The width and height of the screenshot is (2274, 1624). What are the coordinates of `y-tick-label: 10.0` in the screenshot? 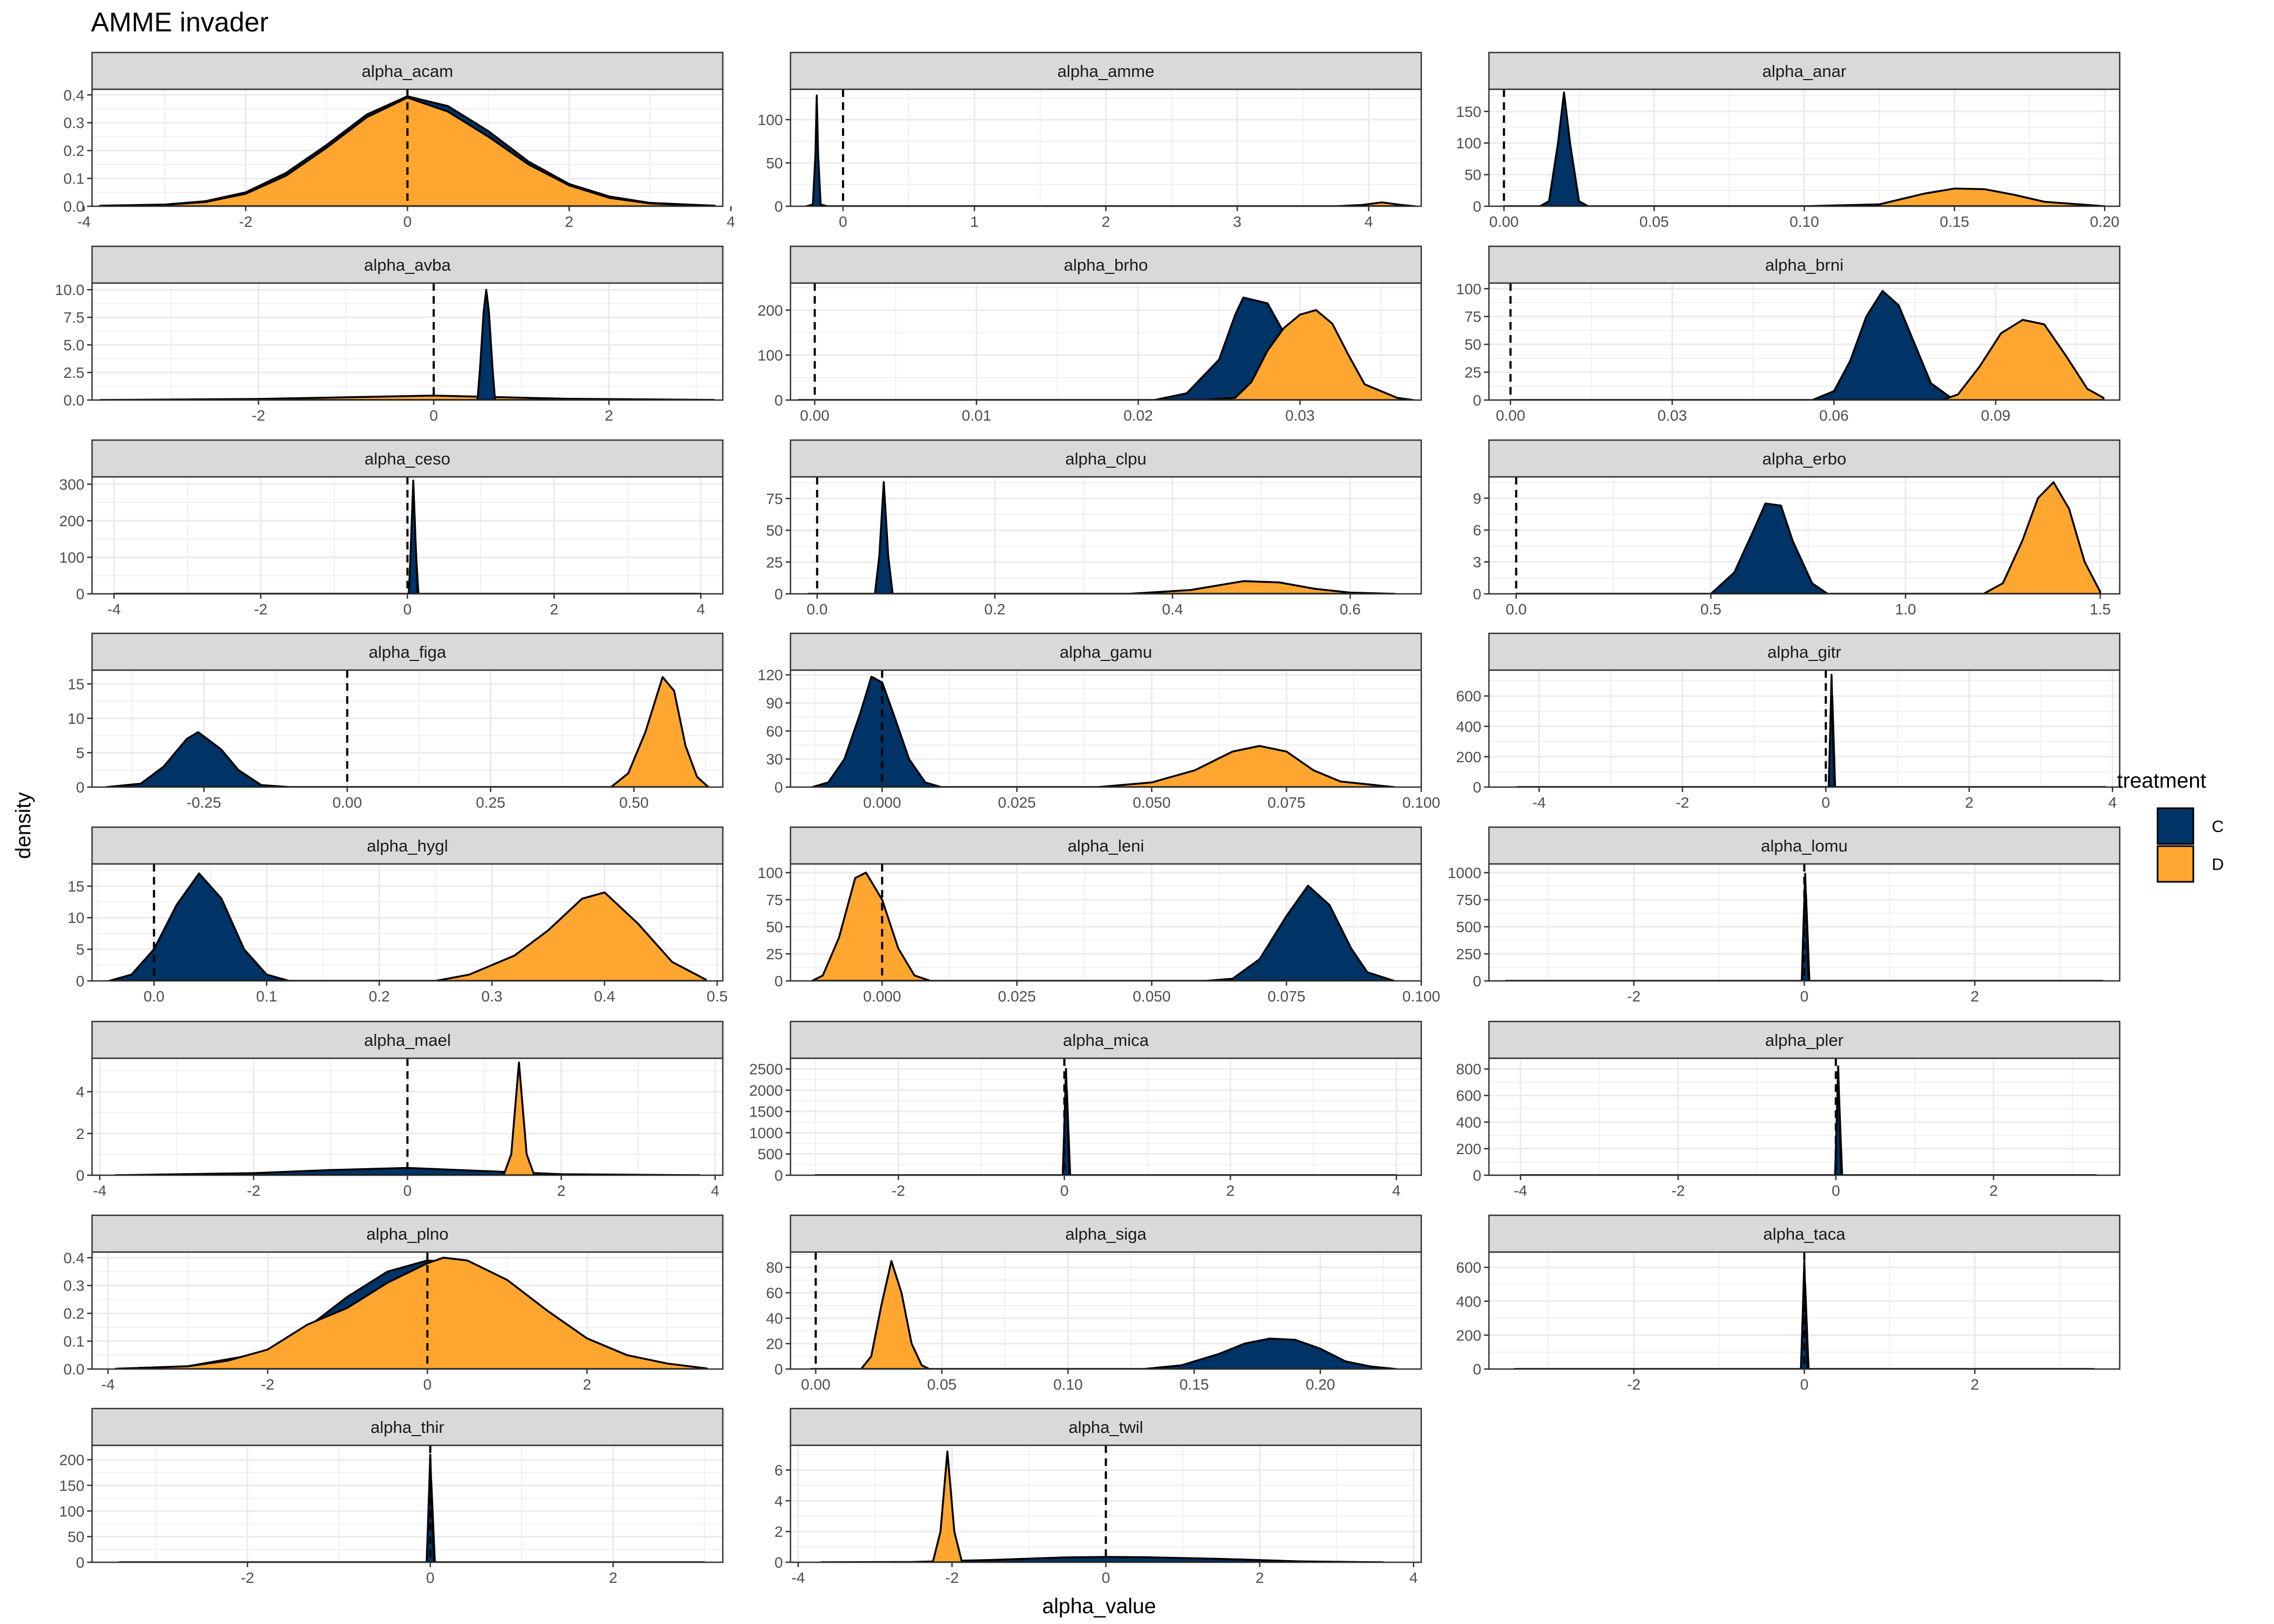 It's located at (70, 289).